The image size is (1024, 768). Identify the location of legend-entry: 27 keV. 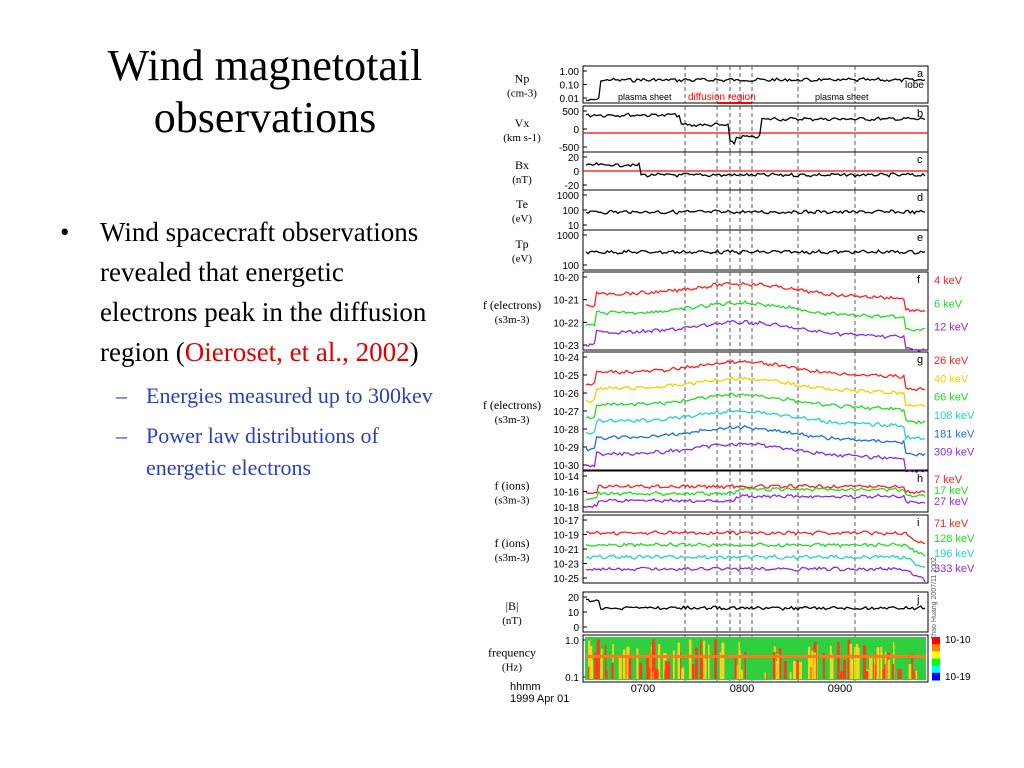
(951, 502).